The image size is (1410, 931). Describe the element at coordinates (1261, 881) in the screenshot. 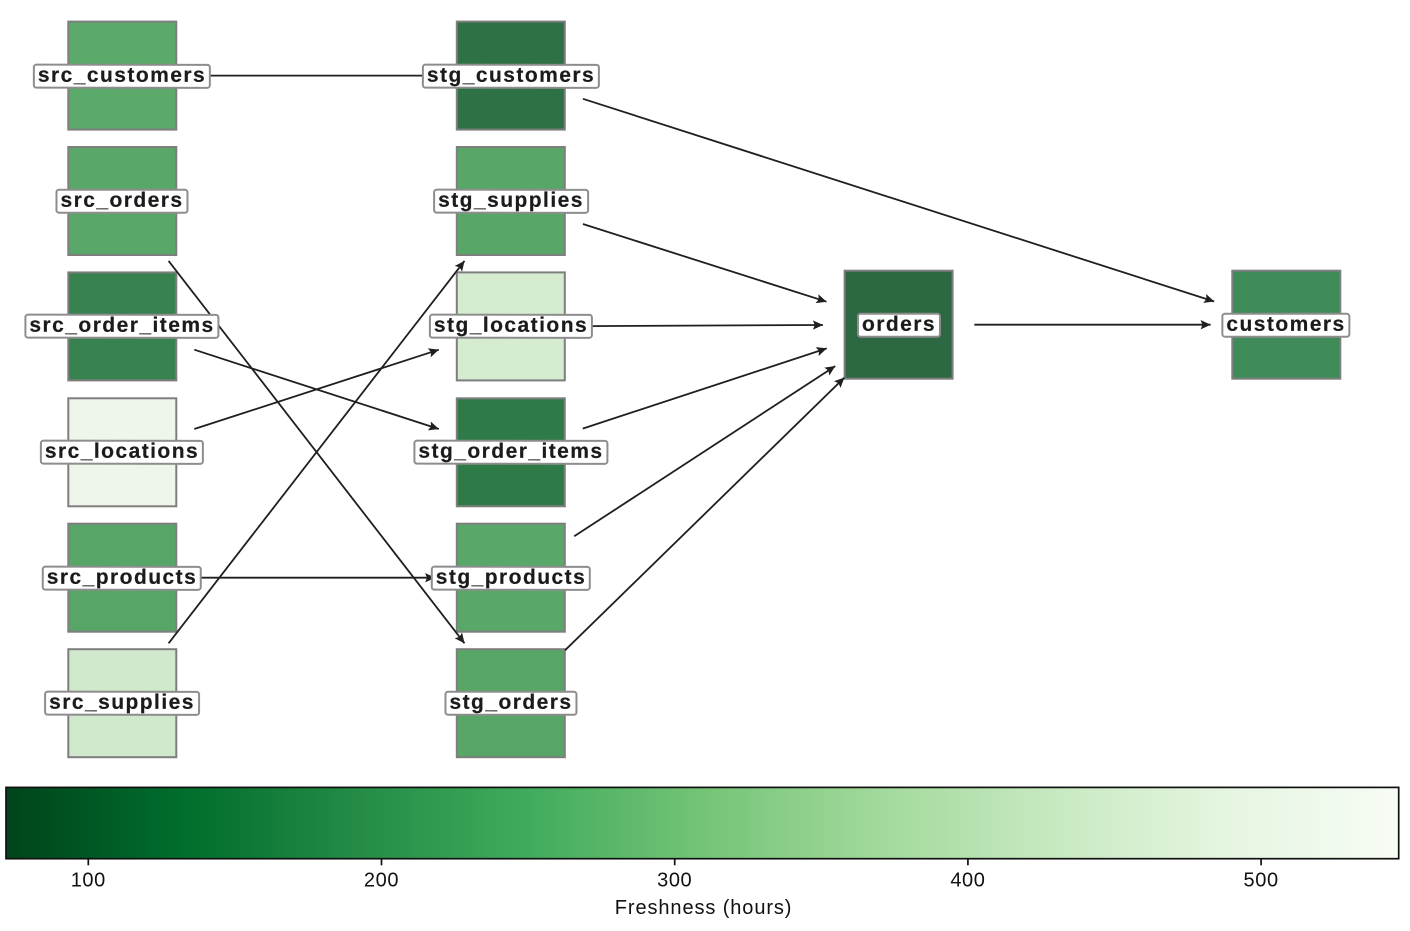

I see `svg-text: 500` at that location.